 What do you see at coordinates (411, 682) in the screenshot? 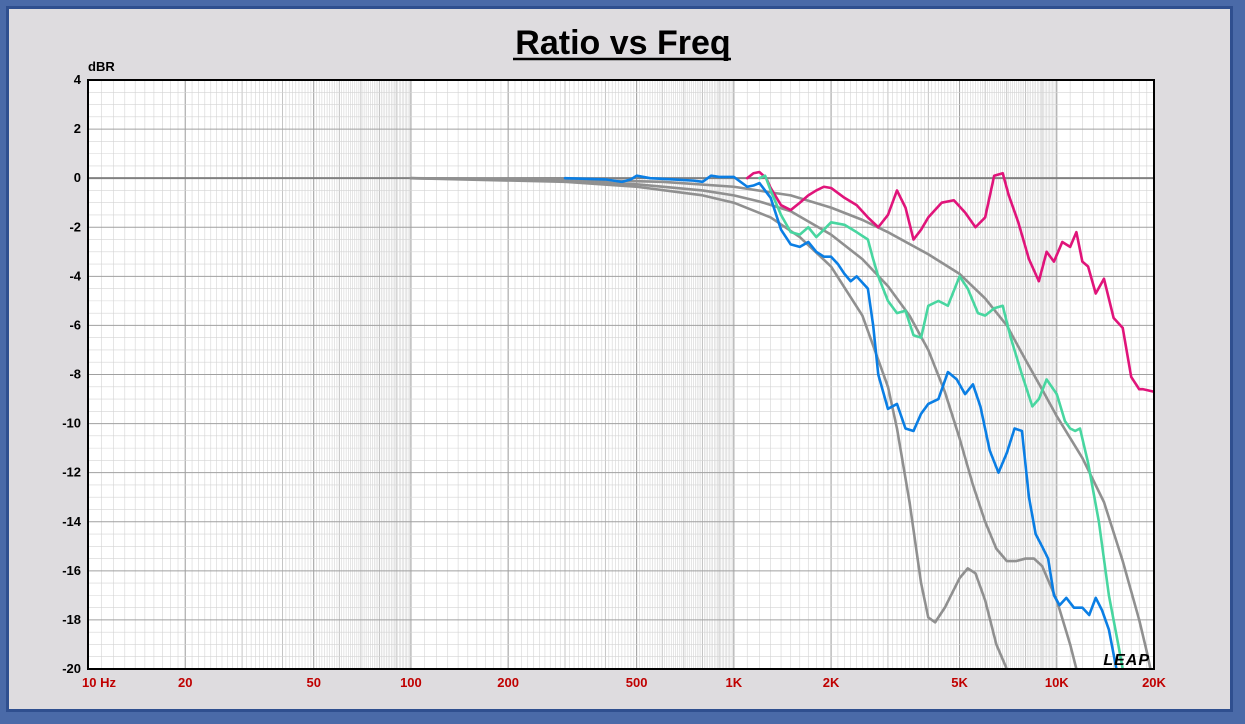
I see `x-tick-label: 100` at bounding box center [411, 682].